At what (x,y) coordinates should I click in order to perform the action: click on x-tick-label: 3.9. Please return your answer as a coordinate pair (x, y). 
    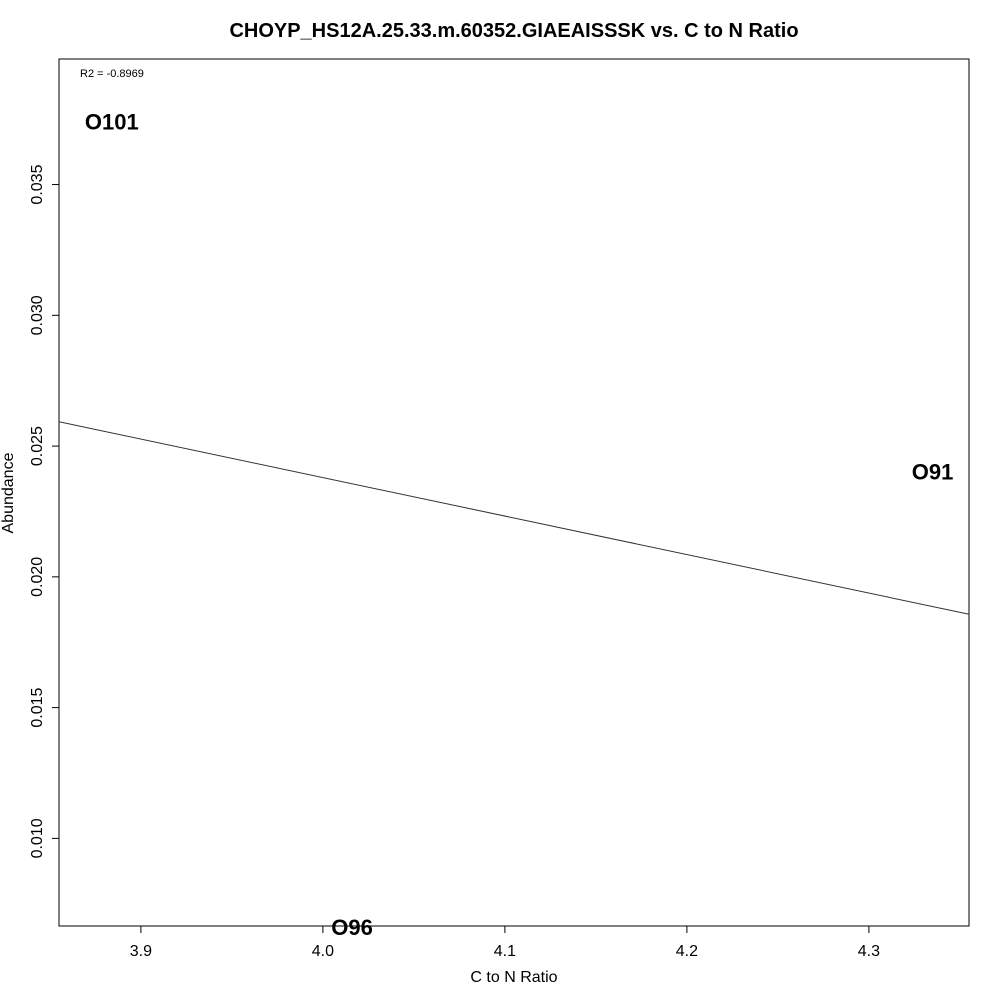
    Looking at the image, I should click on (141, 951).